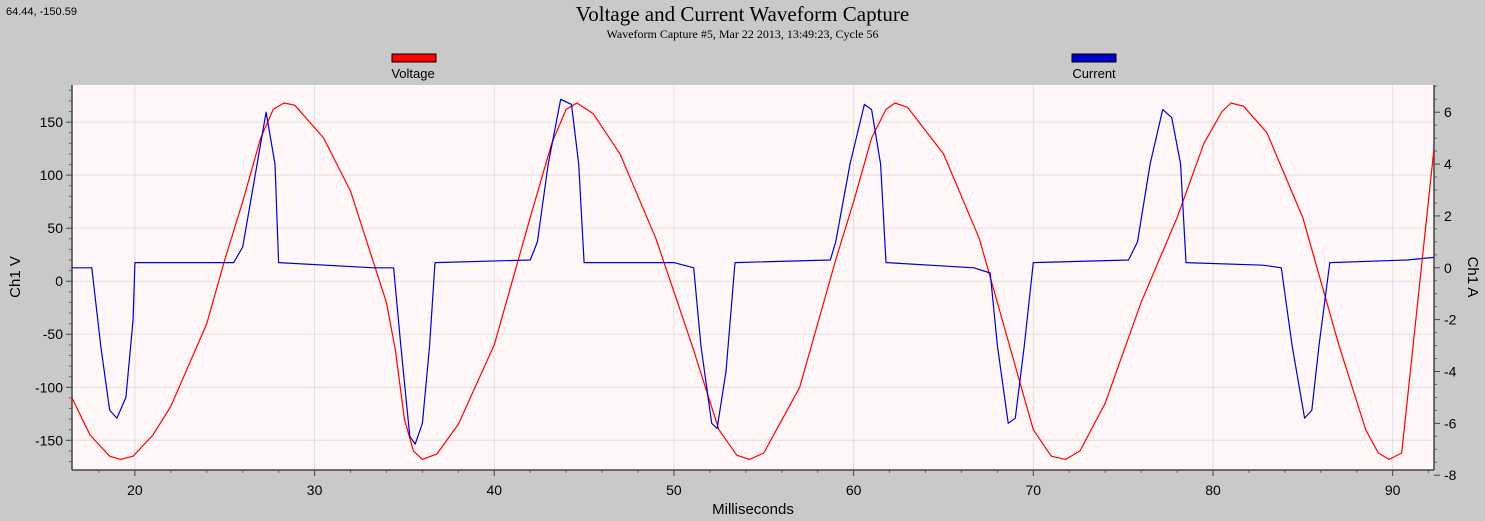  What do you see at coordinates (494, 490) in the screenshot?
I see `x-tick-label: 40` at bounding box center [494, 490].